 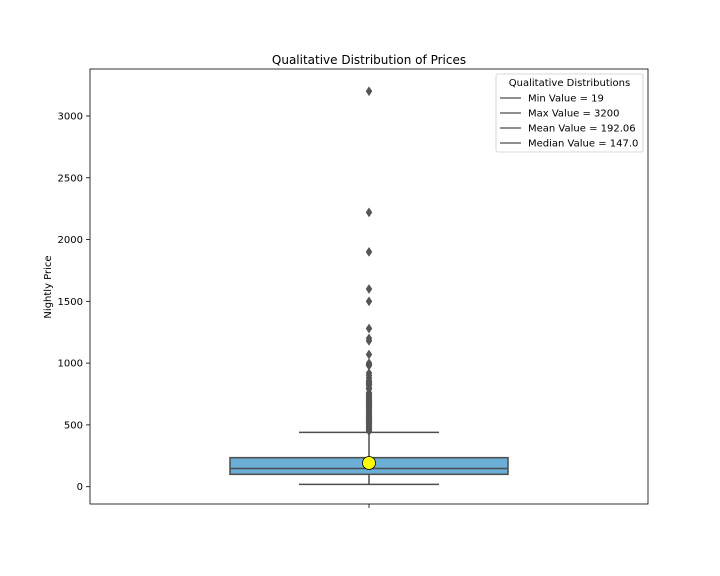 I want to click on y-tick-label-0: 0, so click(x=80, y=487).